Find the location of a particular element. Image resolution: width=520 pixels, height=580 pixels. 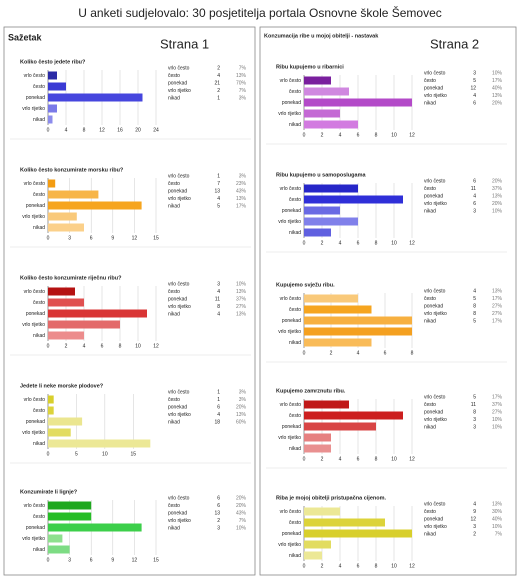

table-percent: 10% is located at coordinates (497, 427).